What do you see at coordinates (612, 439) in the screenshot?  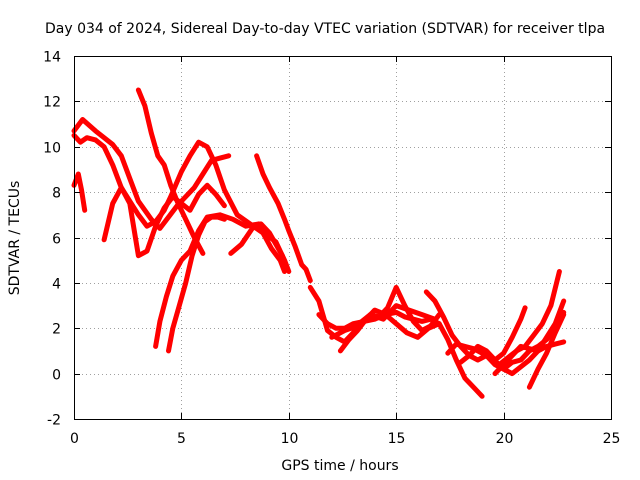 I see `x-tick-label: 25` at bounding box center [612, 439].